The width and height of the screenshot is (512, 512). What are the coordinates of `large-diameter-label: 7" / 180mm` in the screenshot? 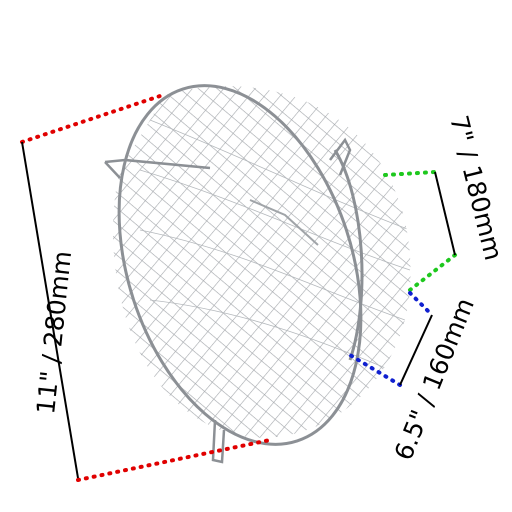 It's located at (476, 187).